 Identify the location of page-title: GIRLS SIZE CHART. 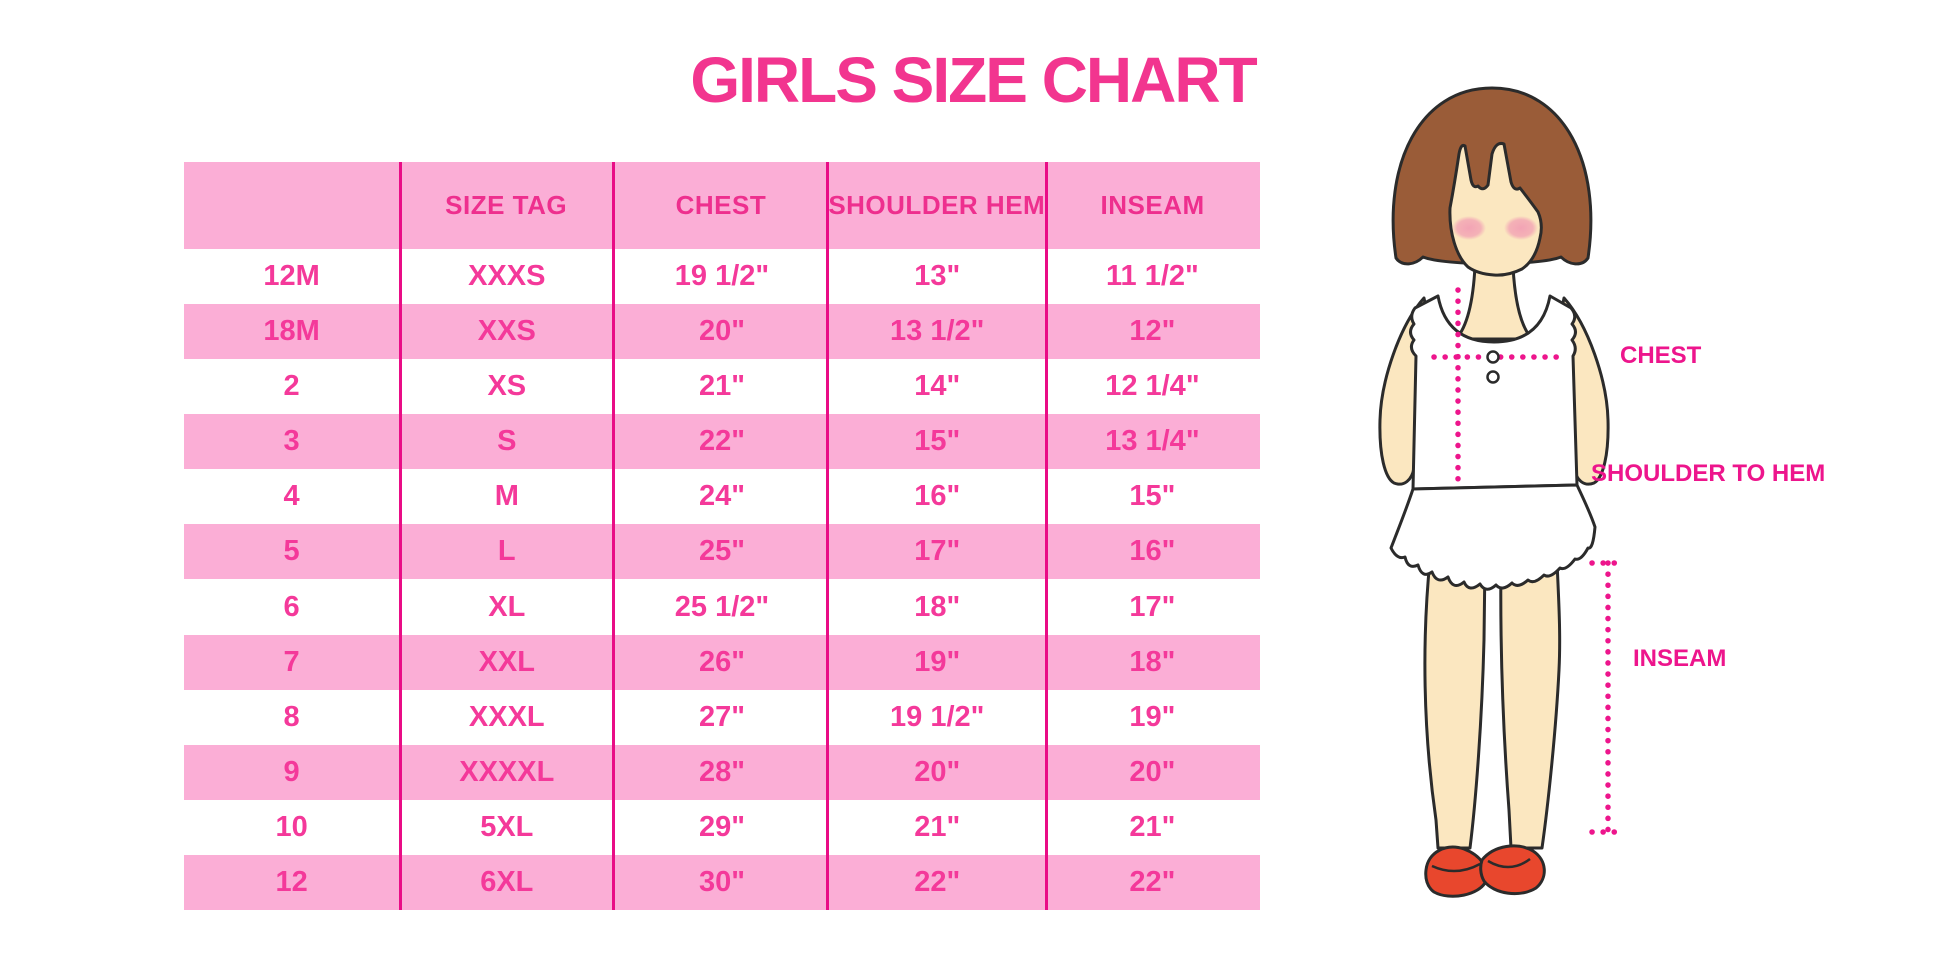
(973, 80).